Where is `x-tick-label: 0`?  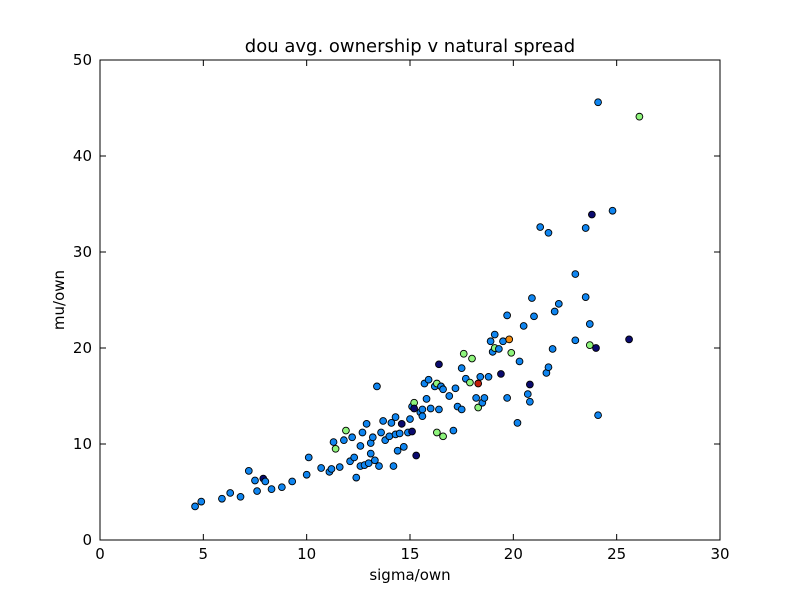 x-tick-label: 0 is located at coordinates (100, 554).